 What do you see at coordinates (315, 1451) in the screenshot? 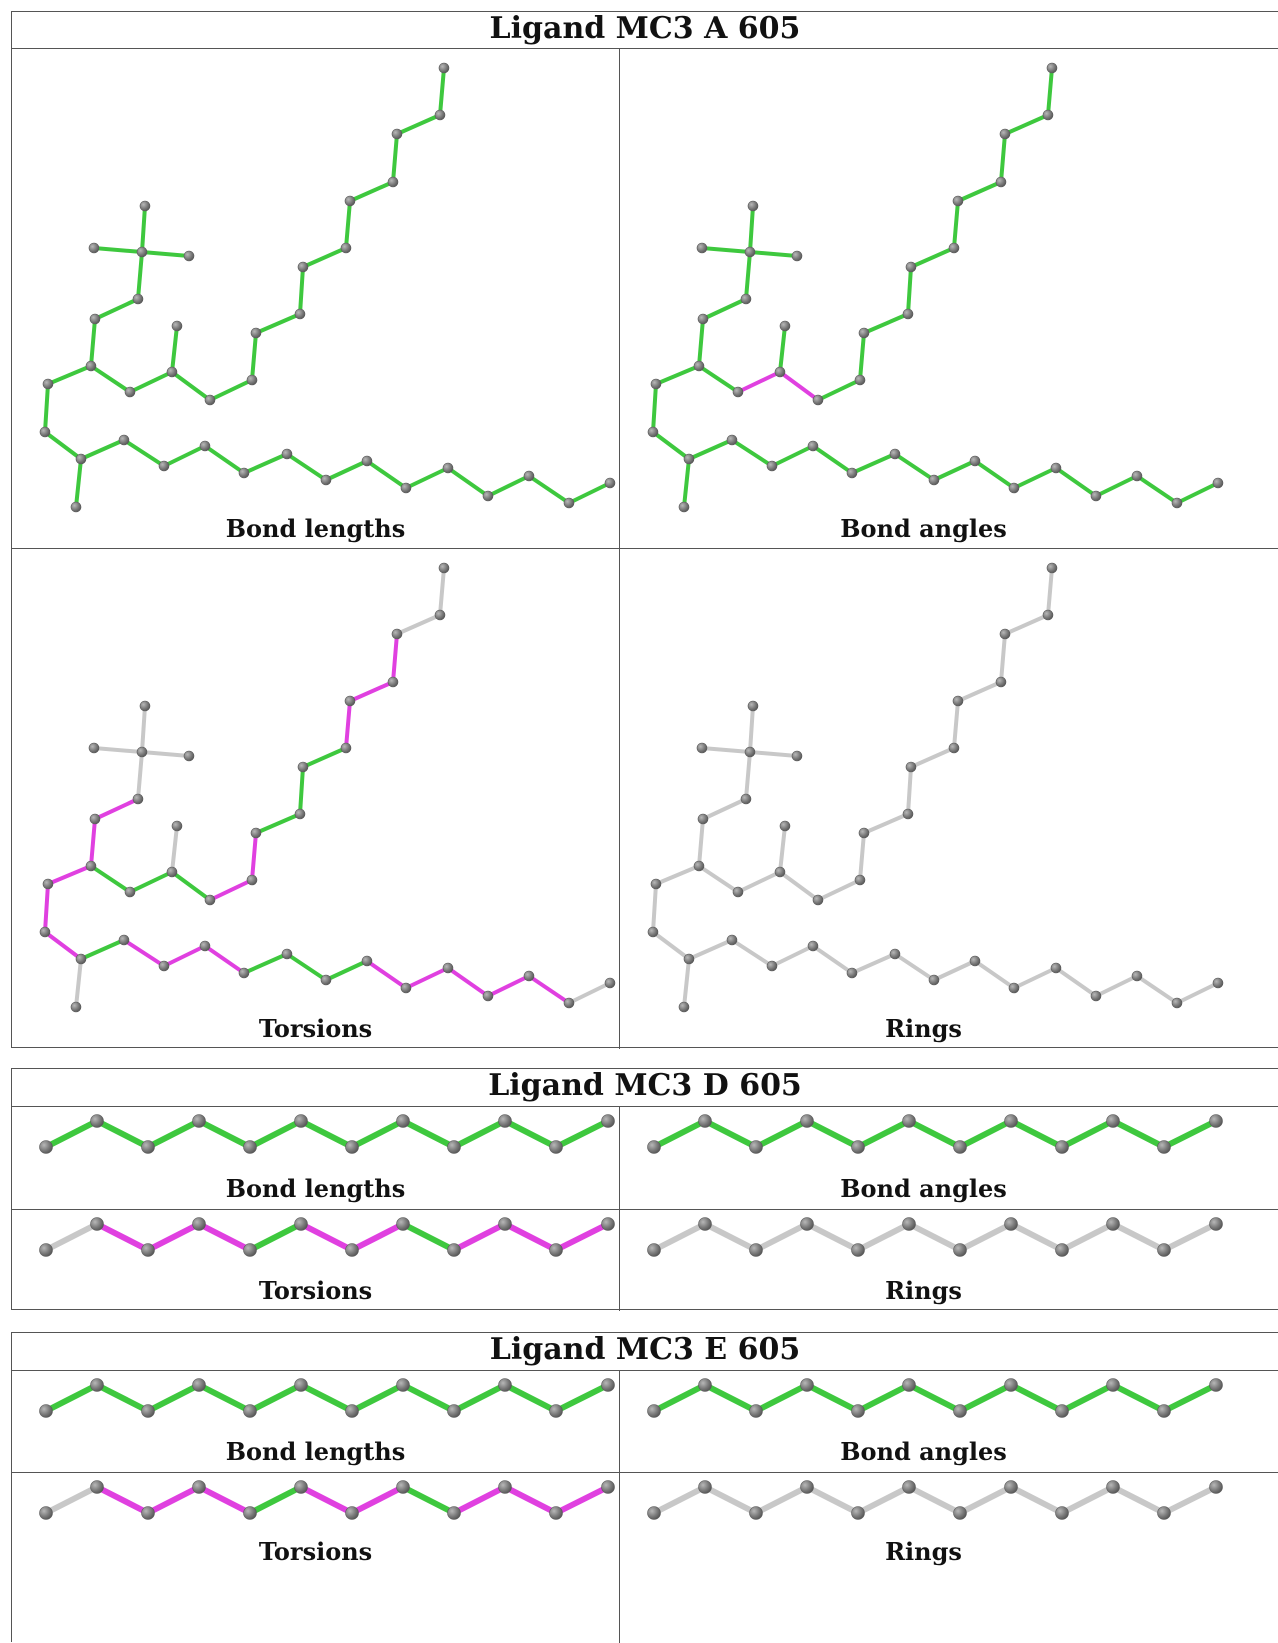
I see `caption: Bond lengths` at bounding box center [315, 1451].